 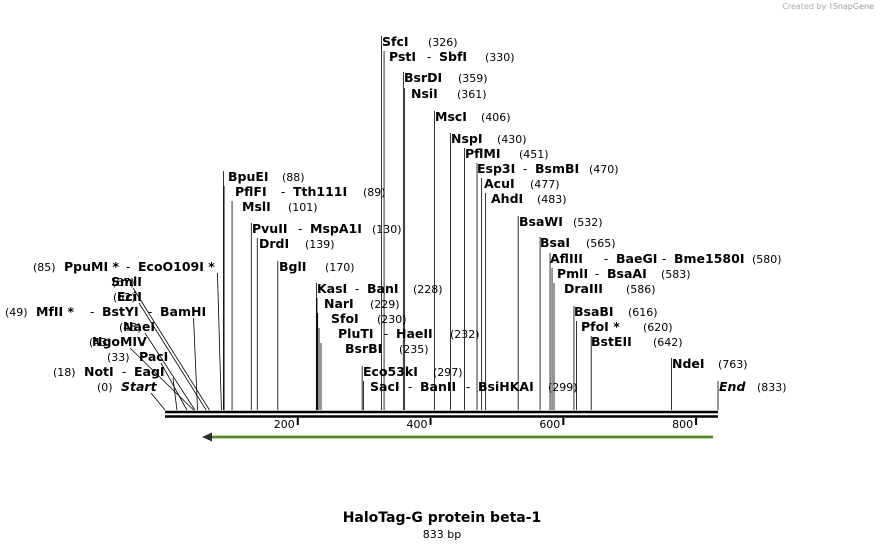 What do you see at coordinates (611, 341) in the screenshot?
I see `enzyme-name: BstEII` at bounding box center [611, 341].